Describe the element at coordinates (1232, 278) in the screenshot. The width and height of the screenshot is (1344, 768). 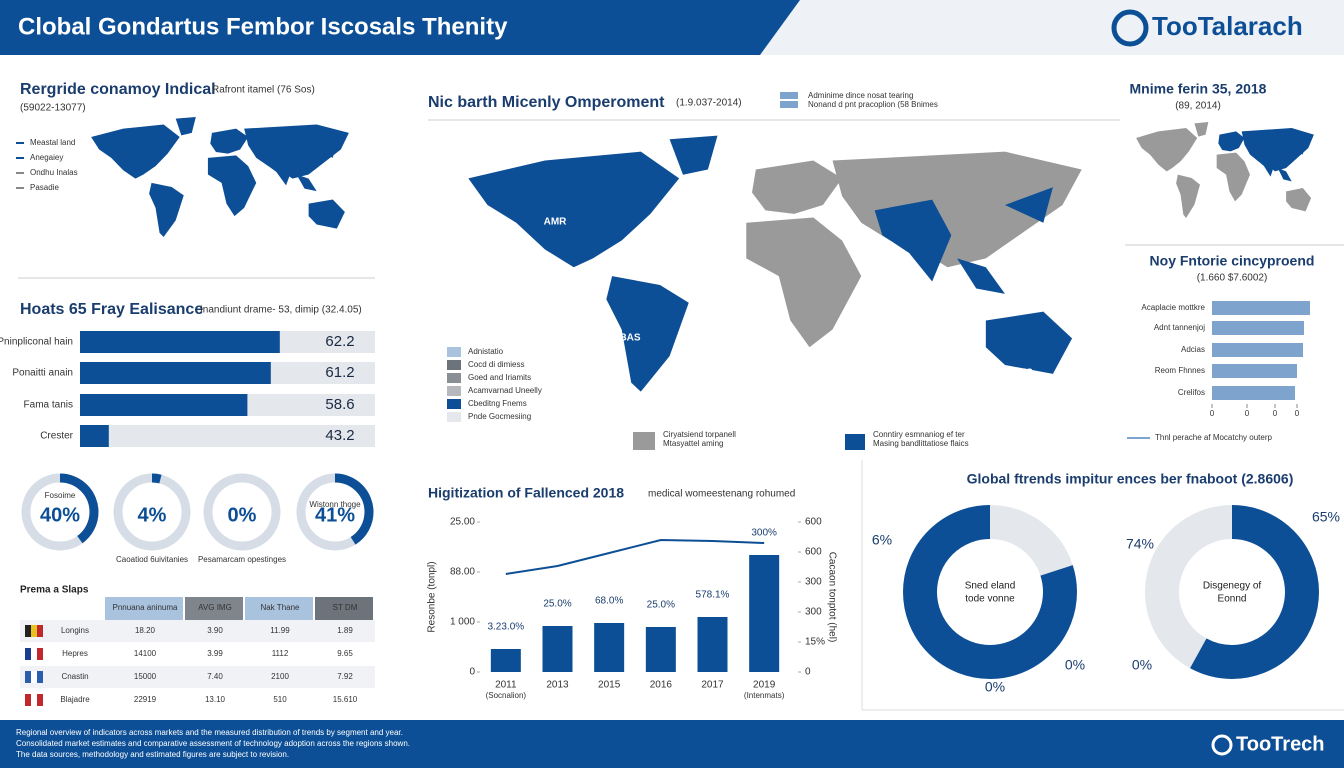
I see `chart-subtitle: (1.660 $7.6002)` at that location.